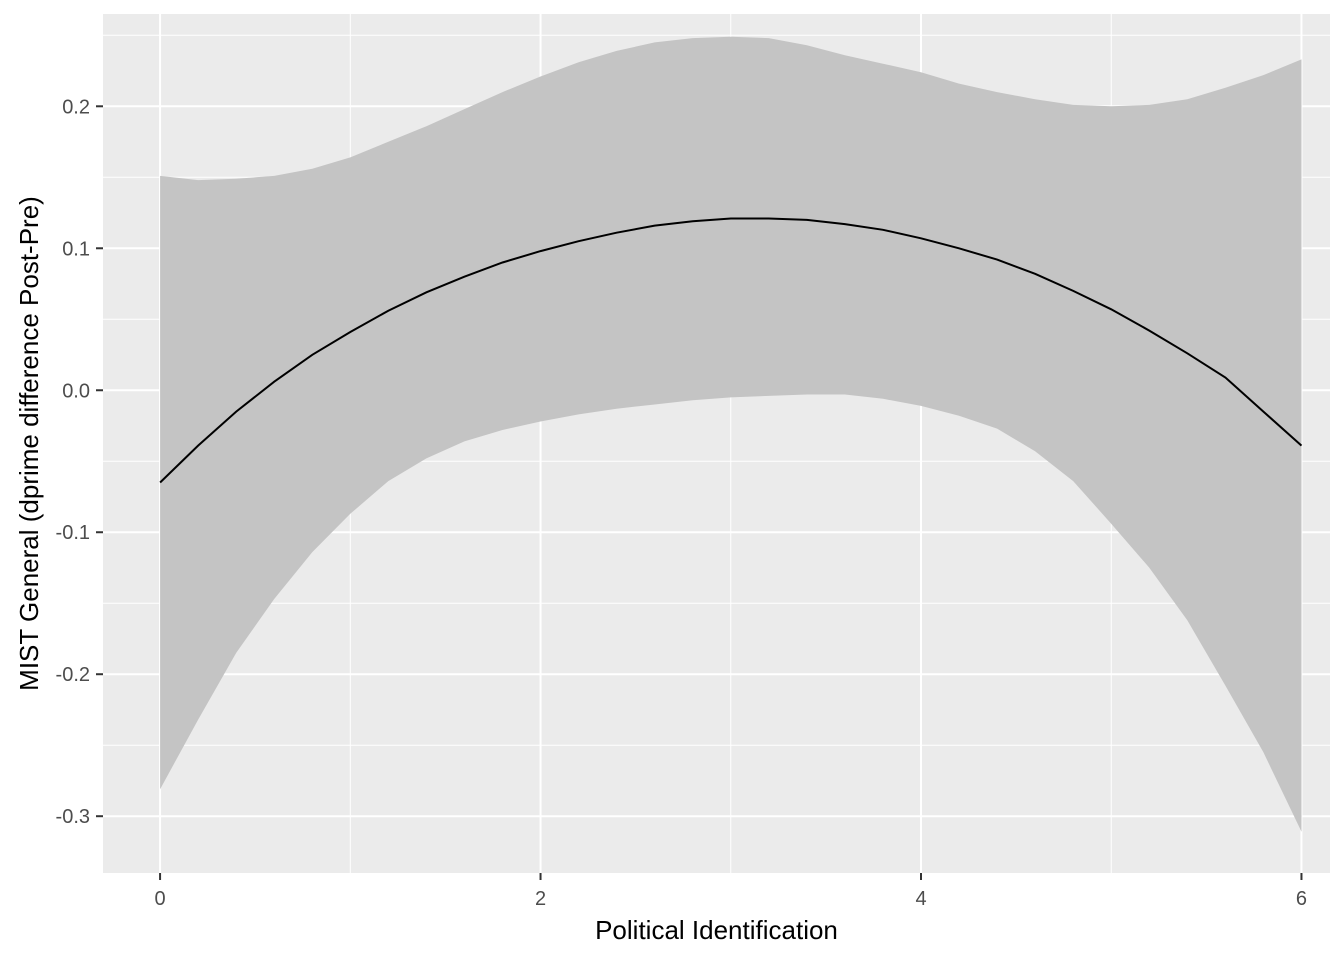 The image size is (1344, 960). I want to click on y-tick-label: 0.2, so click(76, 107).